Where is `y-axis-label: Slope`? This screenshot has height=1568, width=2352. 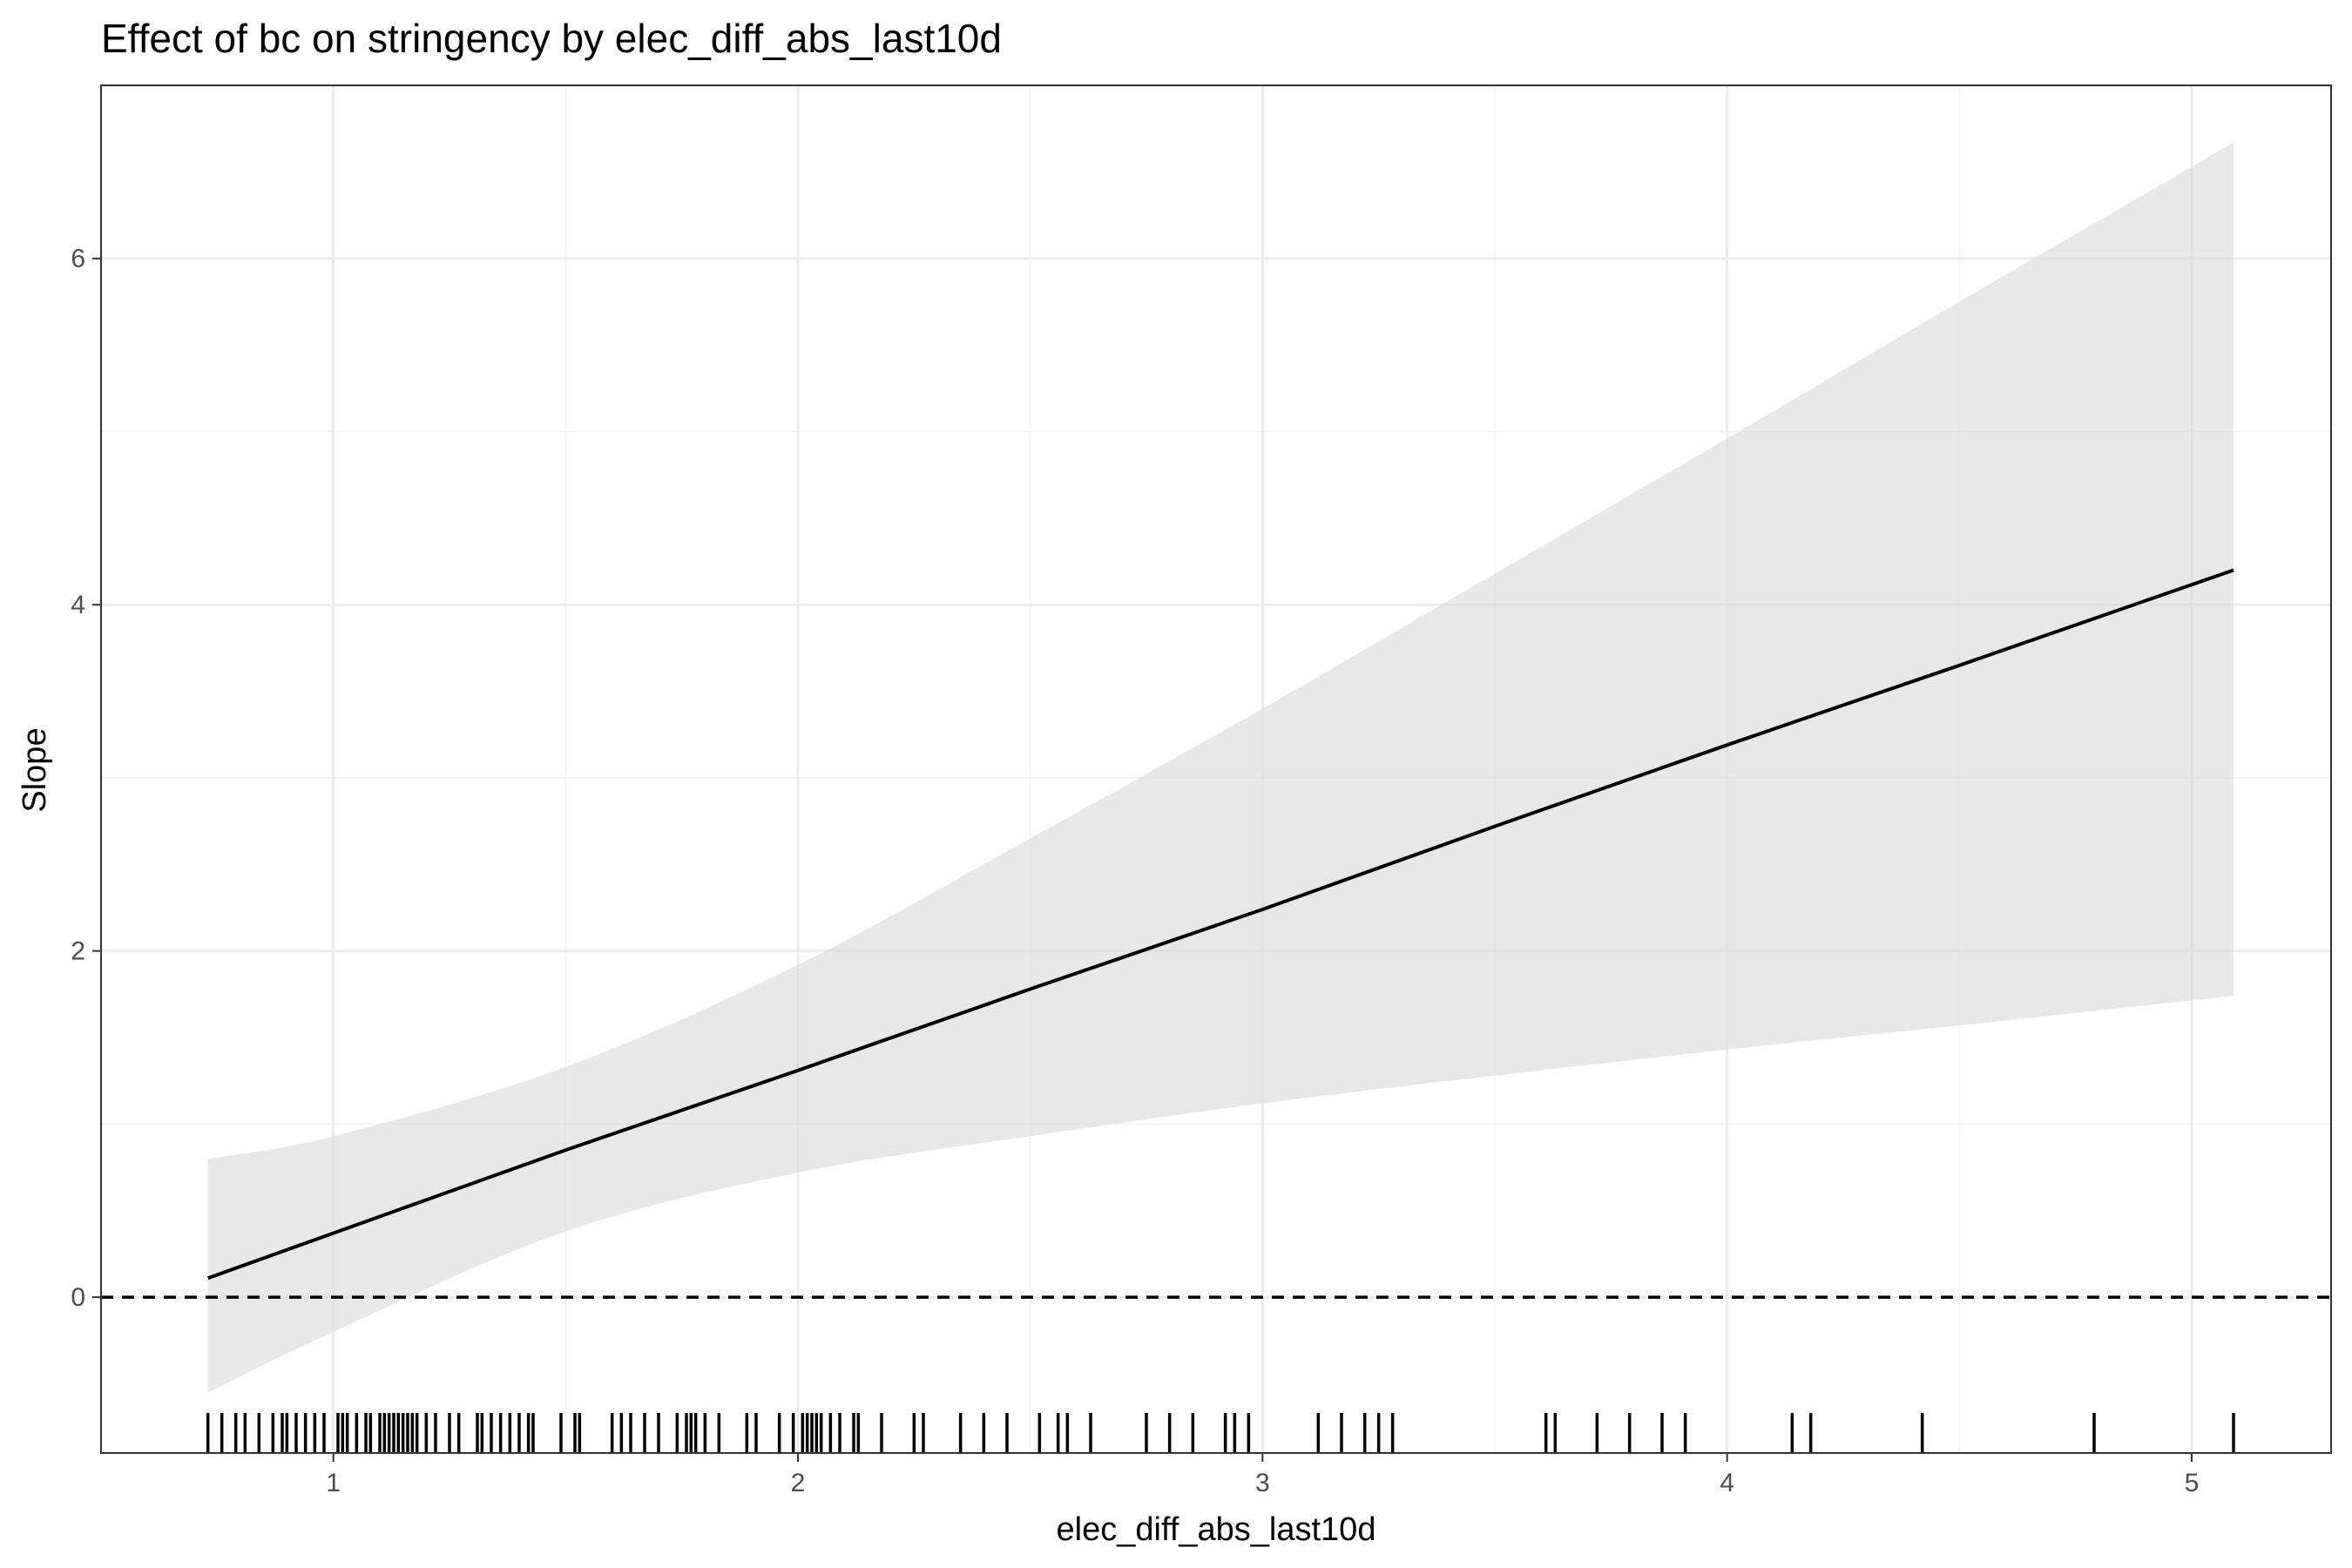
y-axis-label: Slope is located at coordinates (35, 769).